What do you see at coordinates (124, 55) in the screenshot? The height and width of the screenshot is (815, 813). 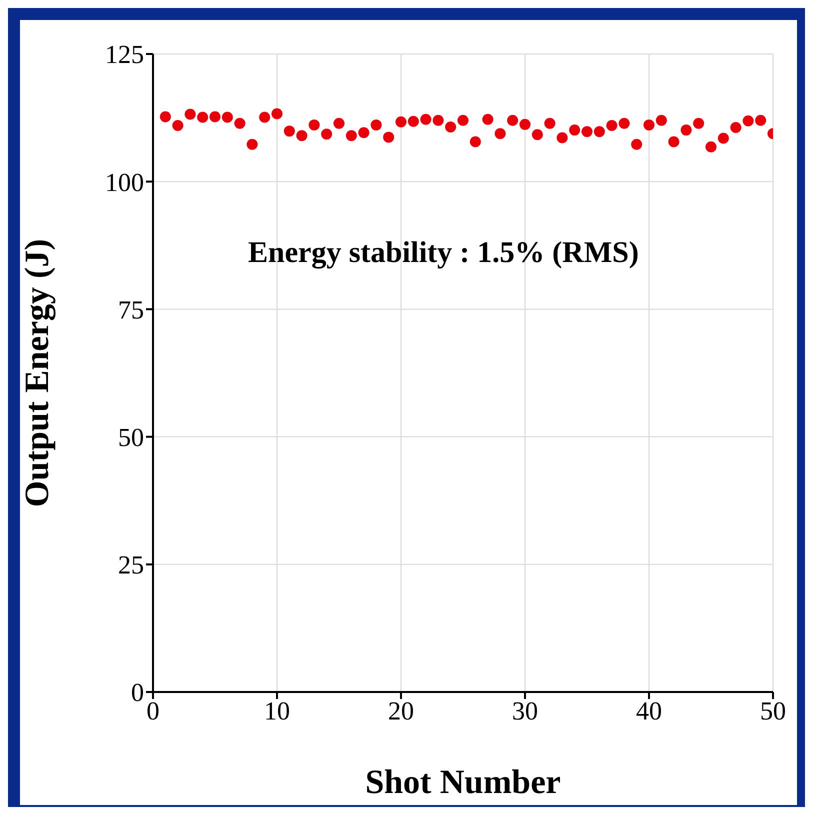 I see `y-tick-label: 125` at bounding box center [124, 55].